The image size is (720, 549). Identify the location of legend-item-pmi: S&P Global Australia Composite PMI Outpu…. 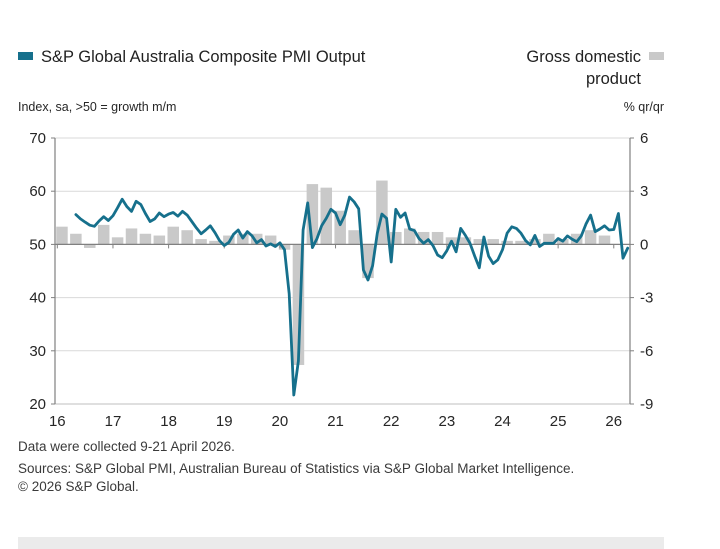
(218, 57).